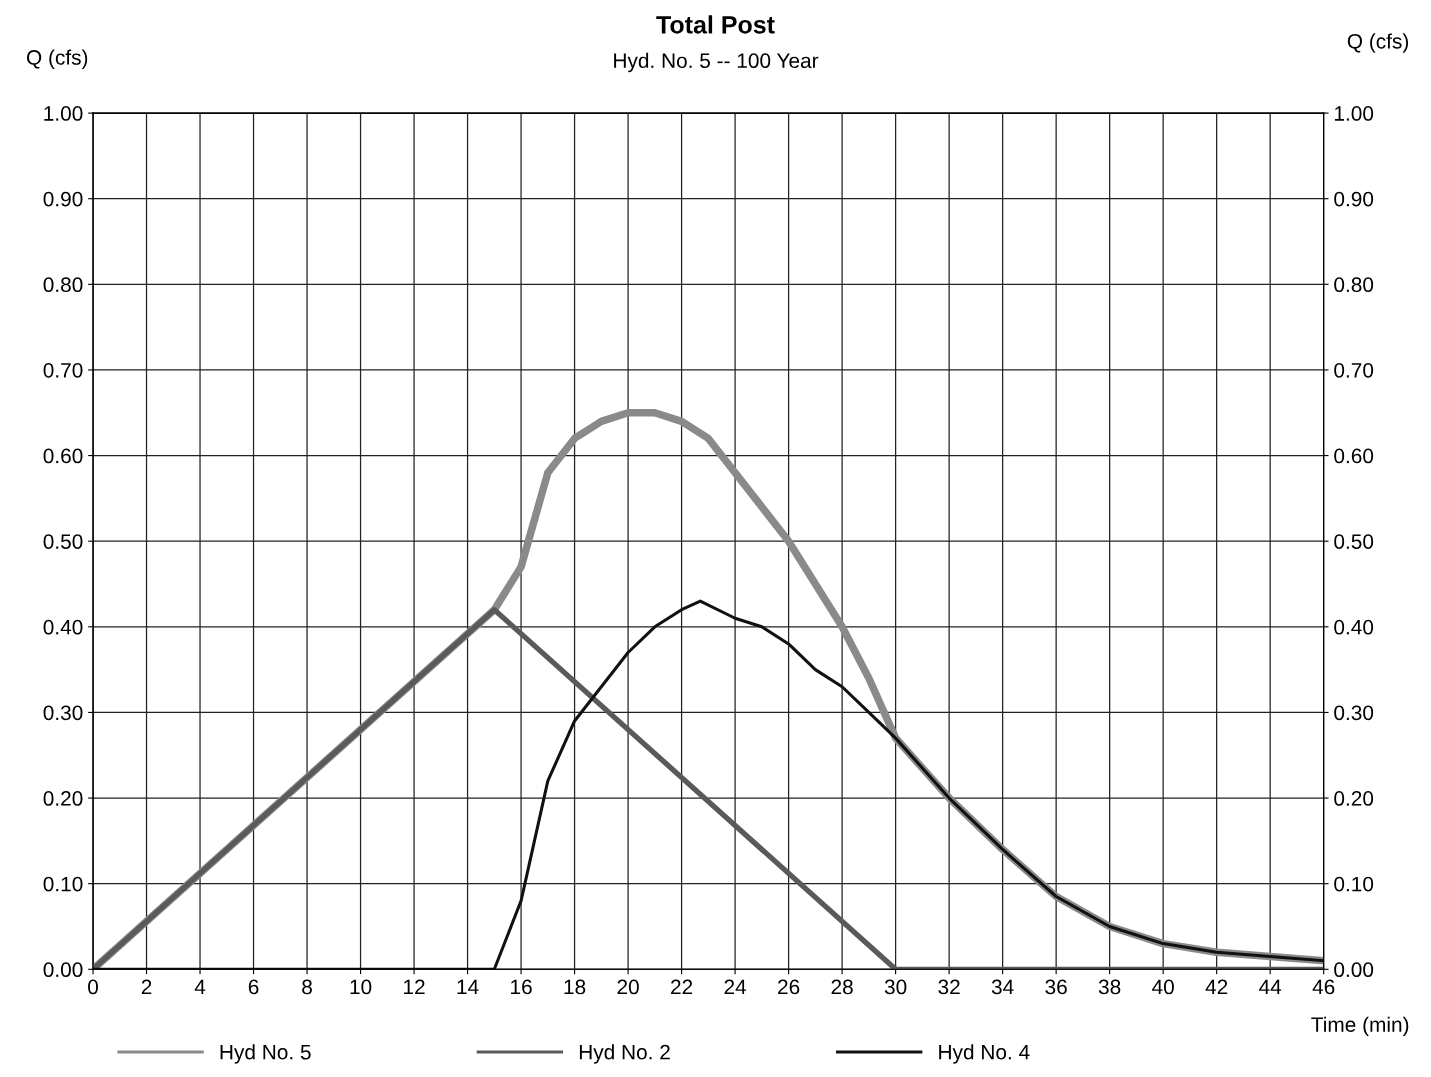 Image resolution: width=1431 pixels, height=1077 pixels. Describe the element at coordinates (468, 987) in the screenshot. I see `x-tick-label: 14` at that location.